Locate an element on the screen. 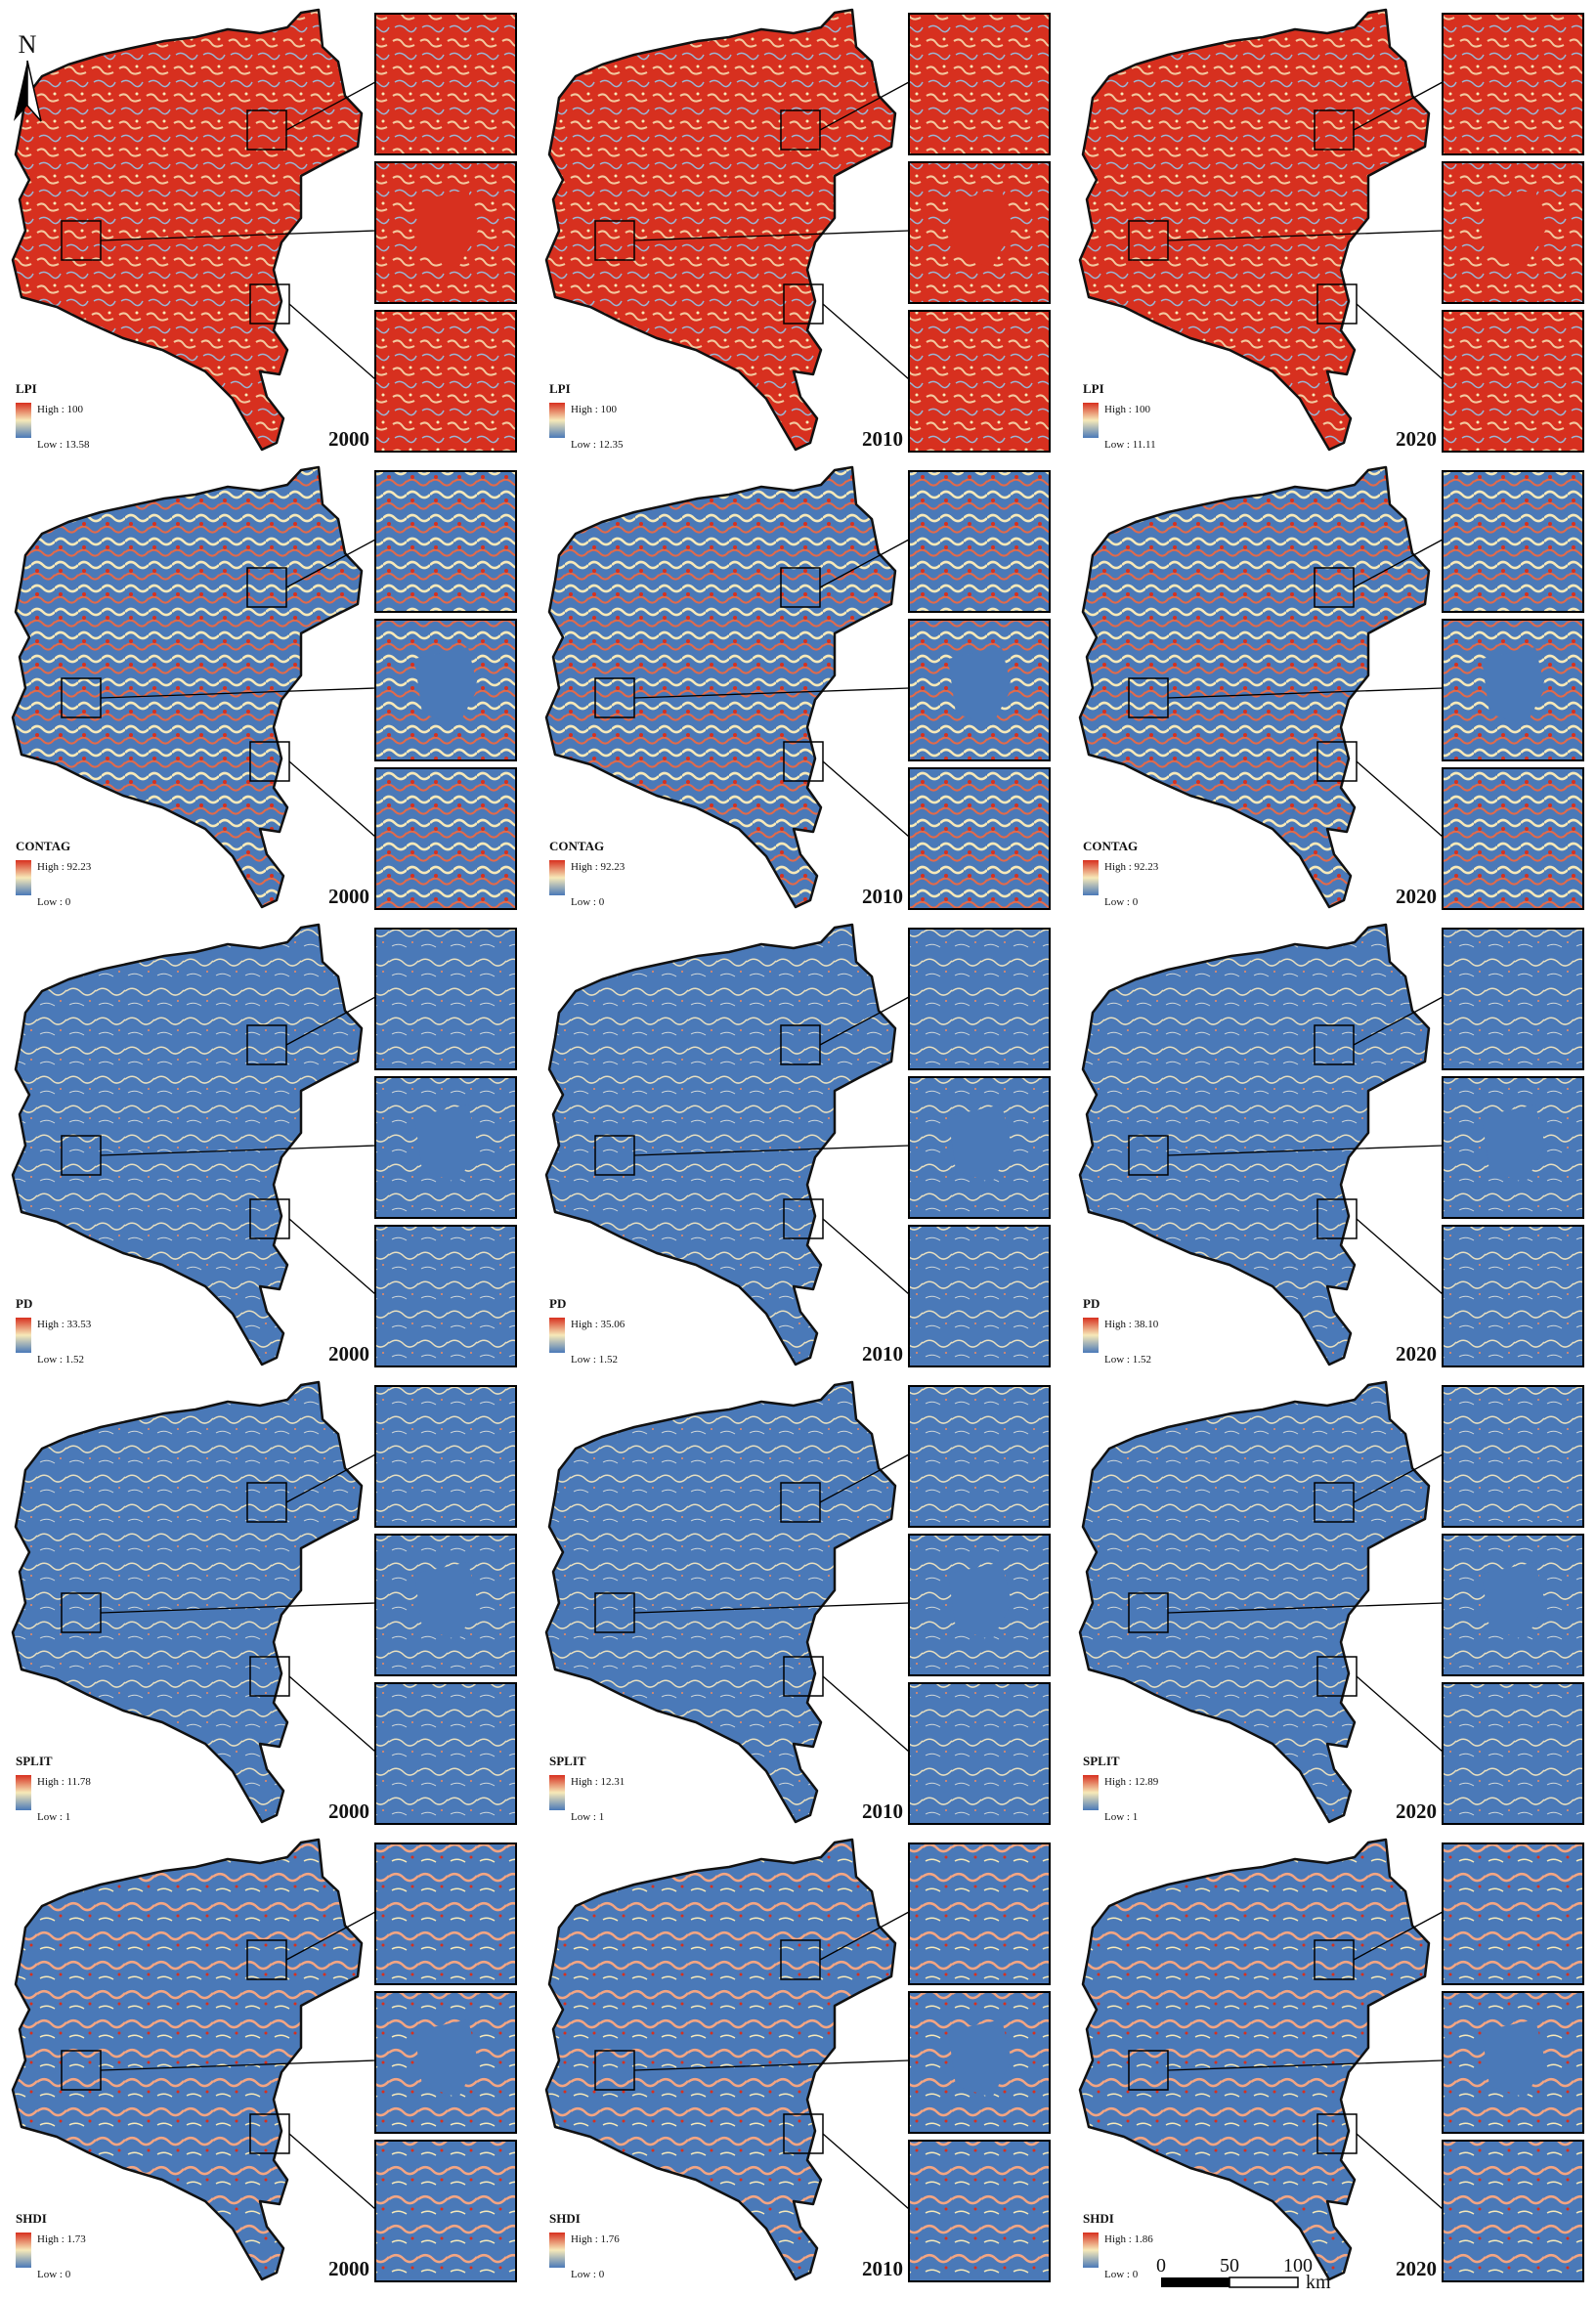 Image resolution: width=1596 pixels, height=2298 pixels. scale-tick-label: 100 is located at coordinates (1298, 2265).